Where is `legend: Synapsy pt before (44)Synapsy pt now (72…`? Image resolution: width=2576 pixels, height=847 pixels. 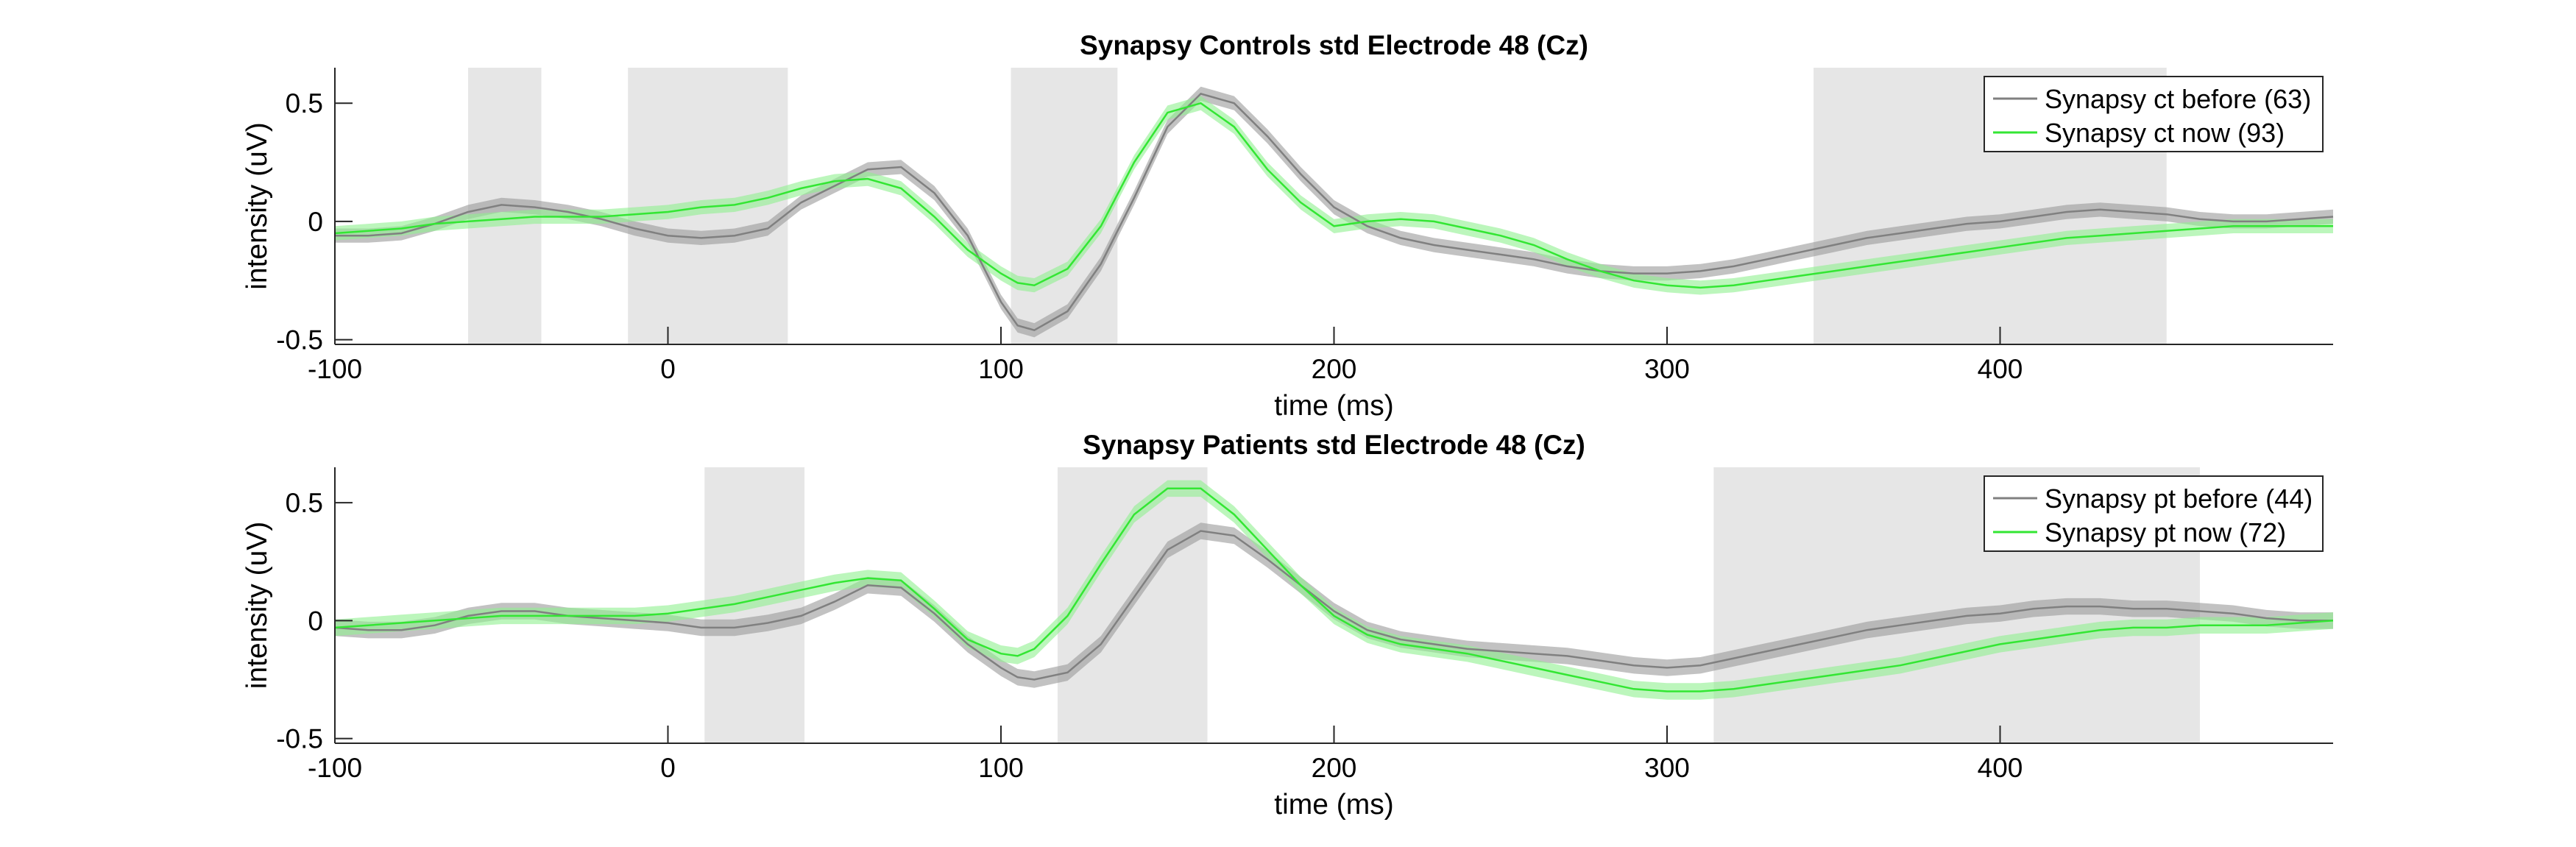
legend: Synapsy pt before (44)Synapsy pt now (72… is located at coordinates (2154, 513).